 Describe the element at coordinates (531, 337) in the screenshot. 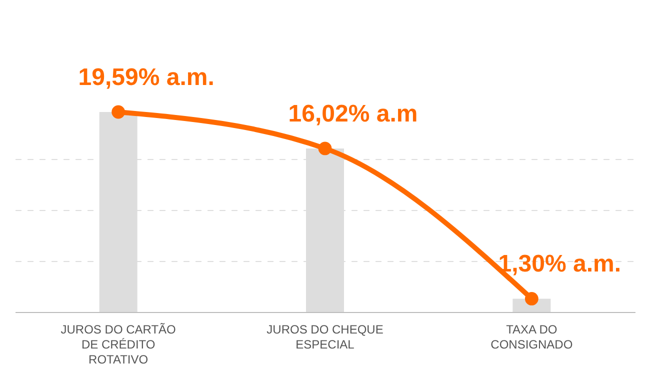

I see `x-tick-label: TAXA DO CONSIGNADO` at that location.